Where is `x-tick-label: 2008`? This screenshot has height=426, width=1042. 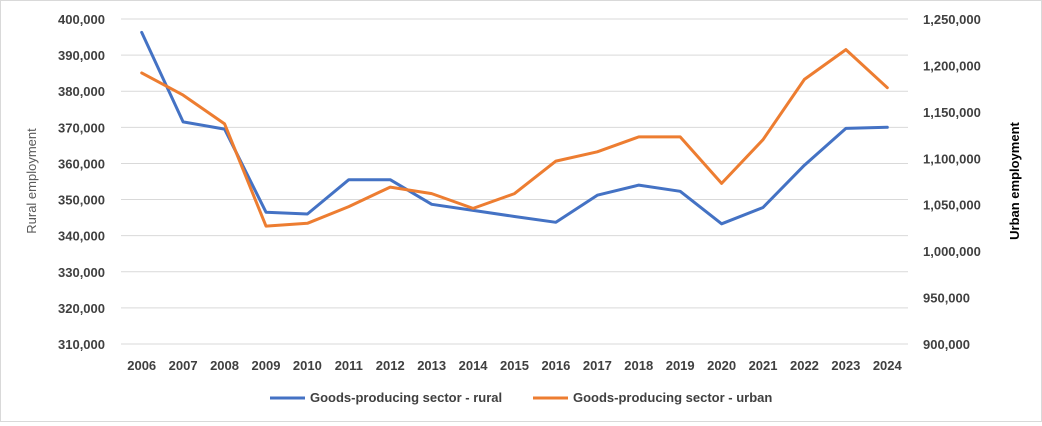
x-tick-label: 2008 is located at coordinates (224, 365).